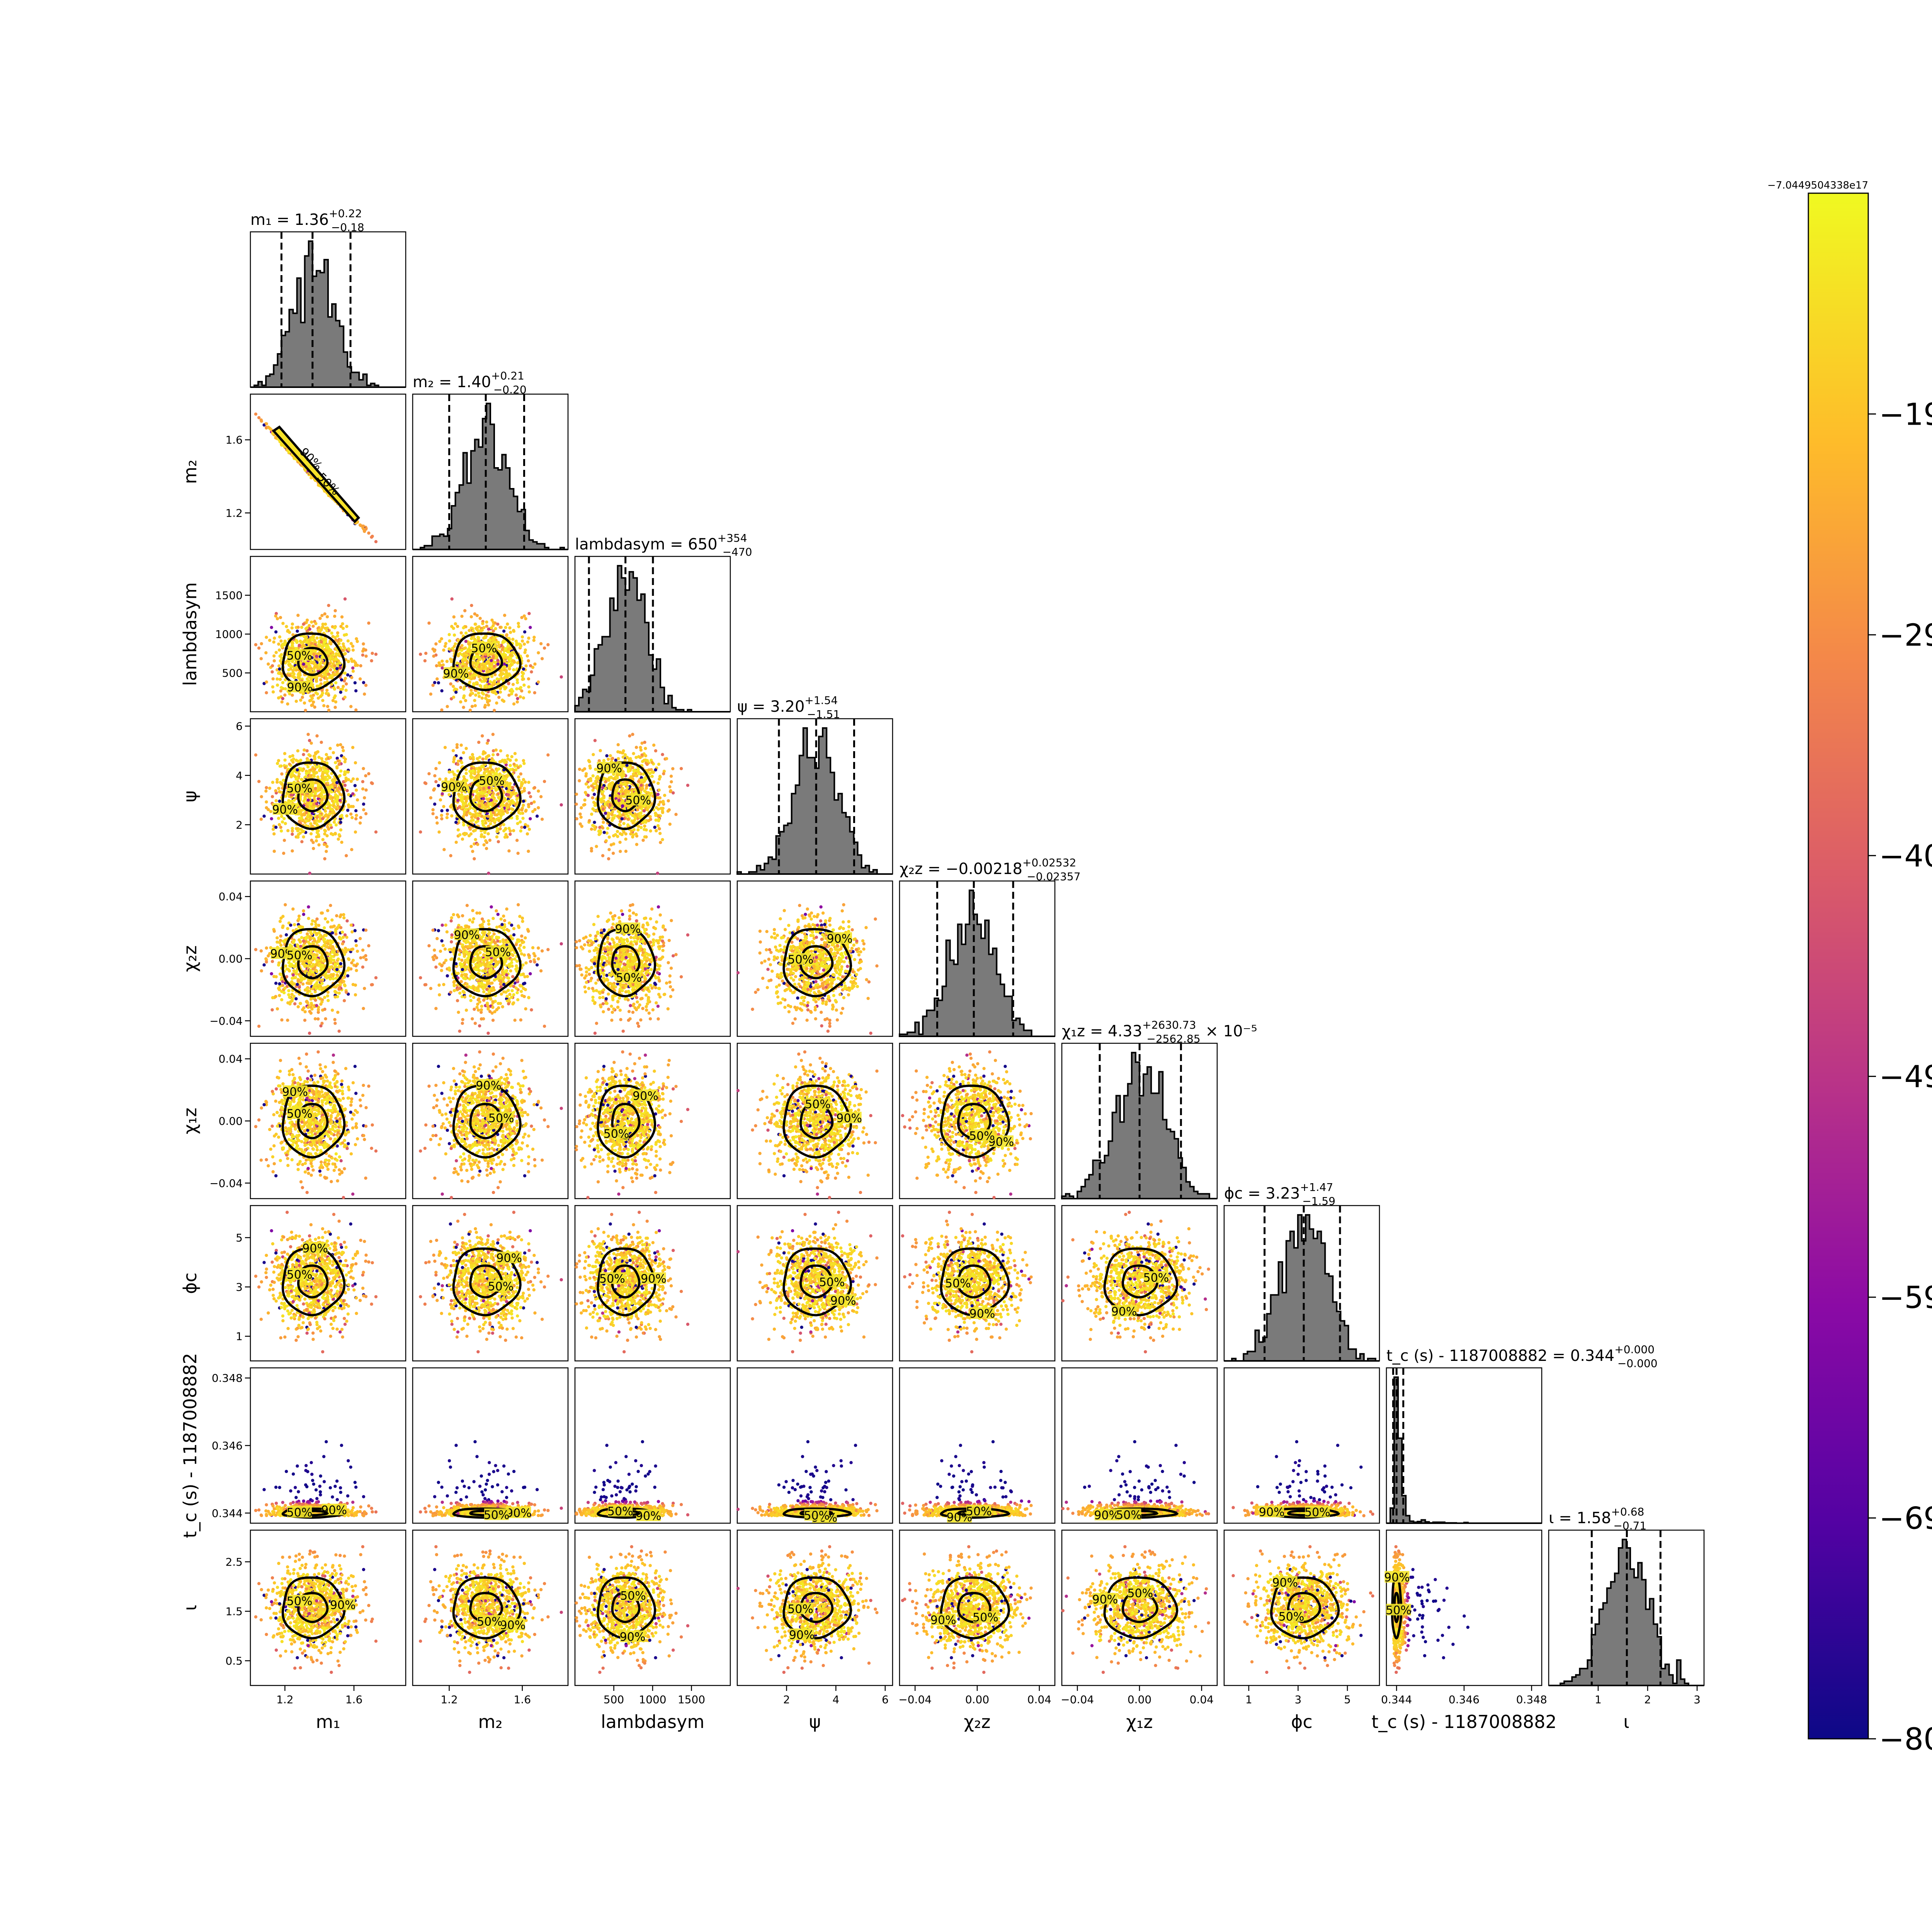  What do you see at coordinates (300, 789) in the screenshot?
I see `contour-50-label: 50%` at bounding box center [300, 789].